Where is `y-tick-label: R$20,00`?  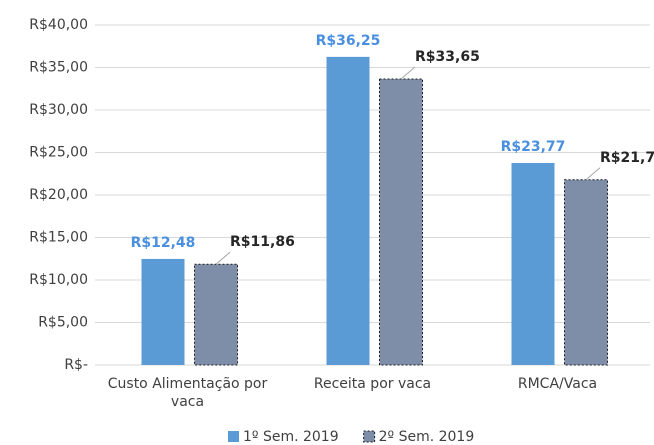
y-tick-label: R$20,00 is located at coordinates (58, 195).